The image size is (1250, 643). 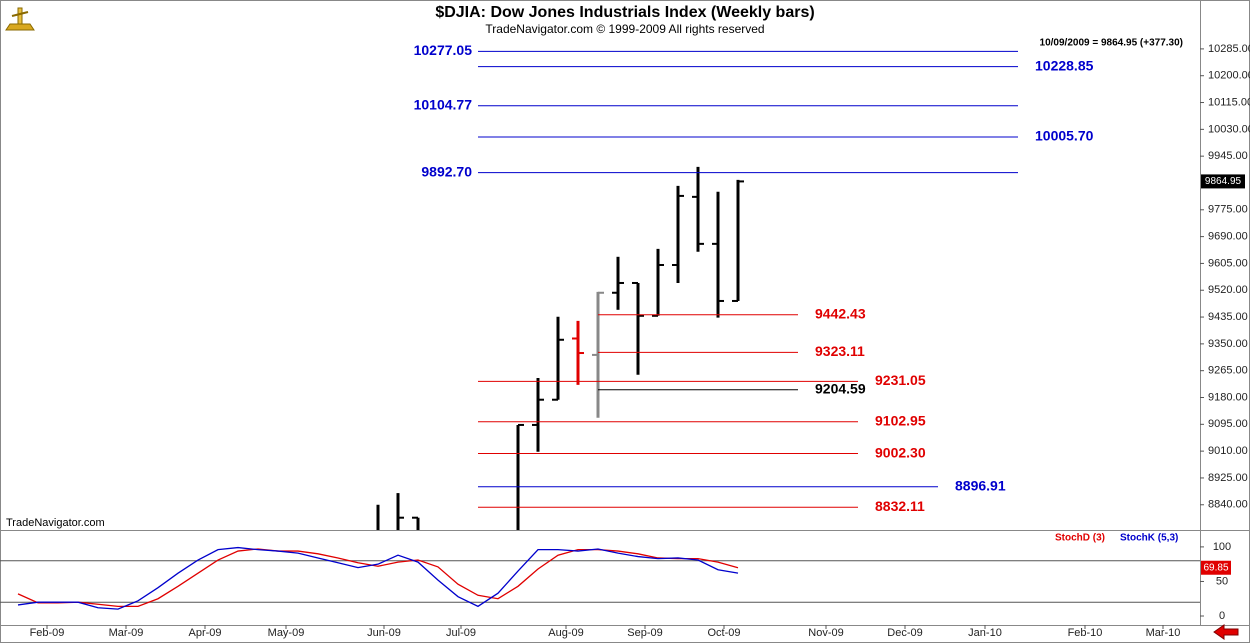 I want to click on x-tick-label: Jan-10, so click(x=985, y=633).